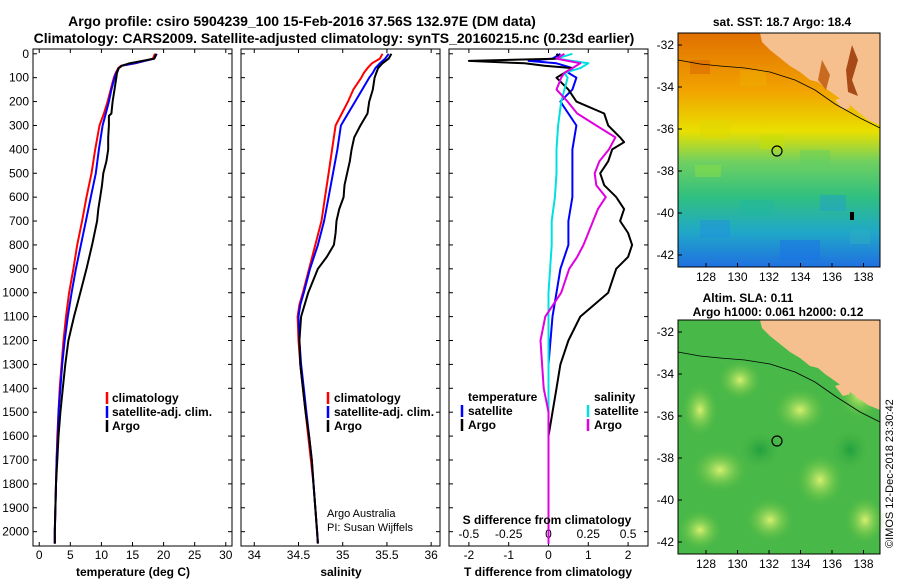 The height and width of the screenshot is (580, 900). I want to click on y-tick-label: 1200, so click(15, 341).